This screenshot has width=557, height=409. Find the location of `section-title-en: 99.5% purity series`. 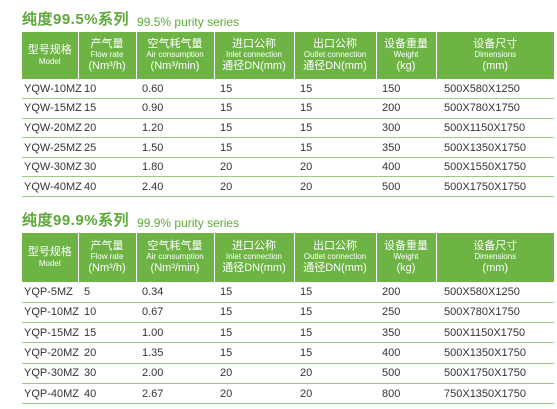

section-title-en: 99.5% purity series is located at coordinates (188, 22).